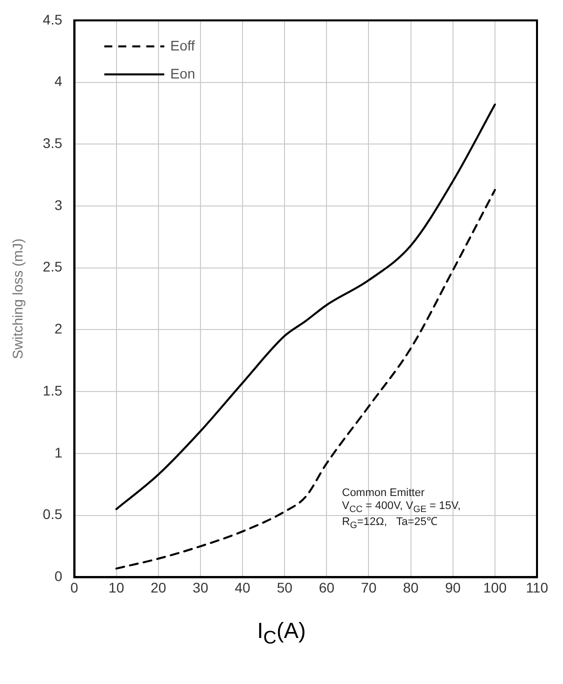  Describe the element at coordinates (58, 452) in the screenshot. I see `y-tick-label: 1` at that location.